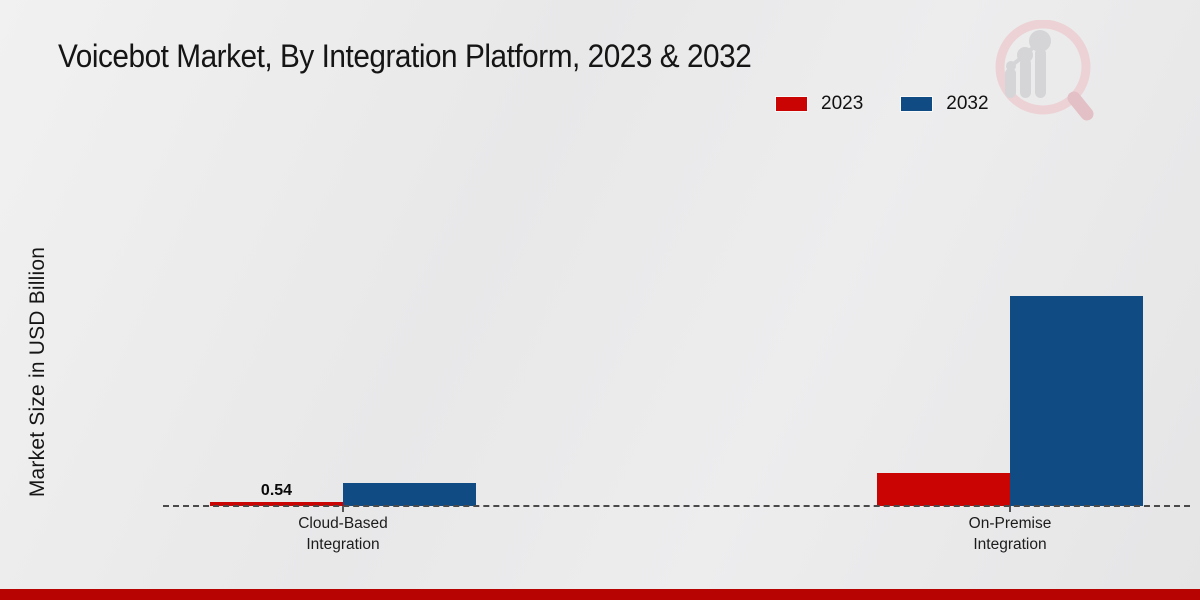  What do you see at coordinates (600, 594) in the screenshot?
I see `footer-accent-bar` at bounding box center [600, 594].